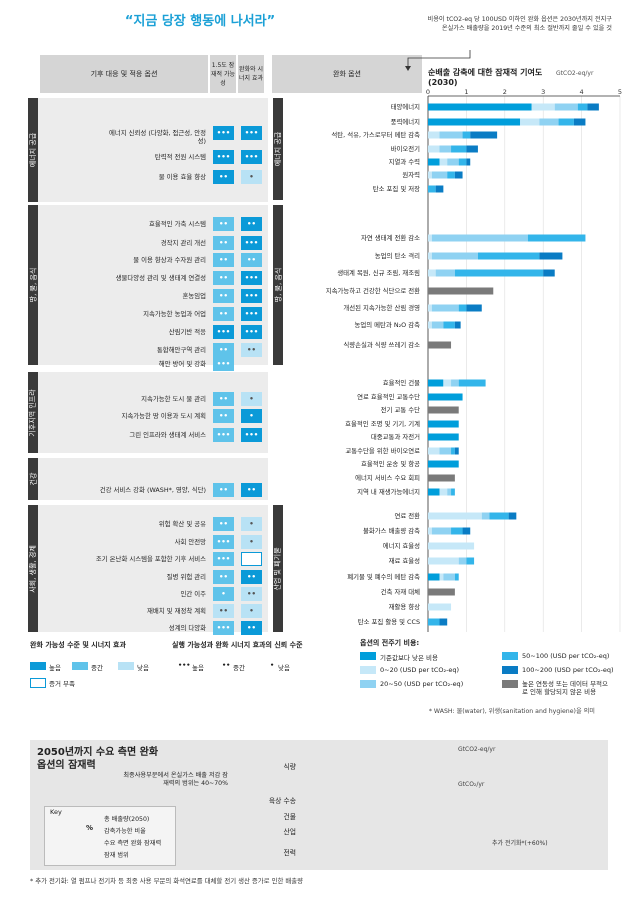 The height and width of the screenshot is (899, 640). Describe the element at coordinates (198, 668) in the screenshot. I see `legend-conf-high: 높음` at that location.